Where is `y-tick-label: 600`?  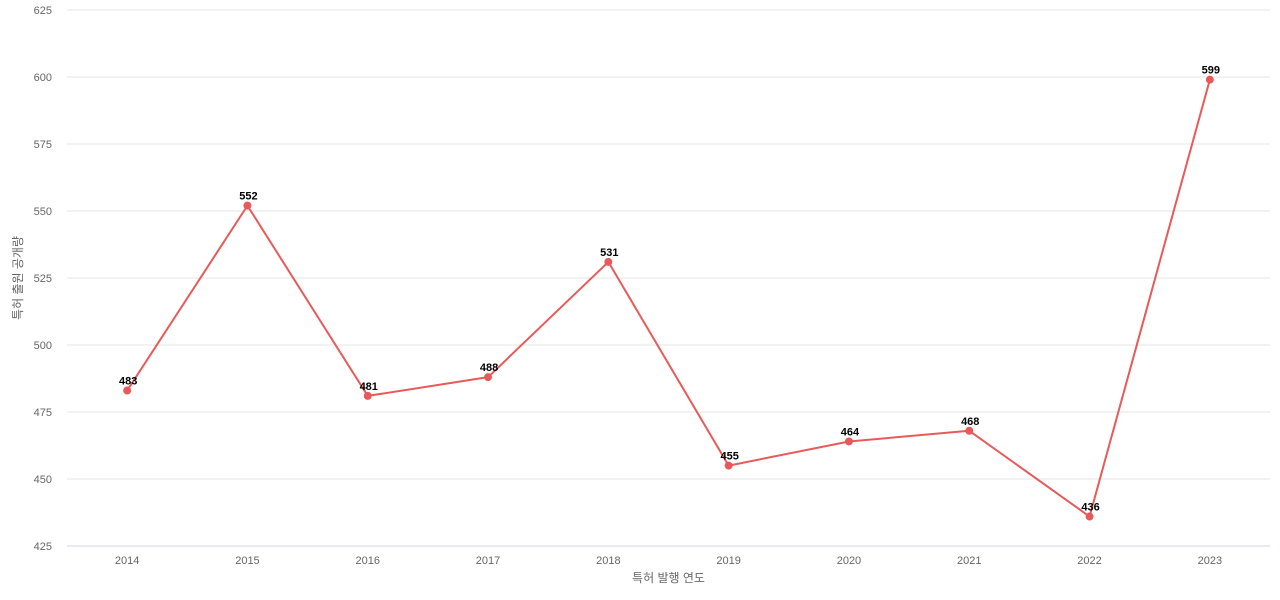
y-tick-label: 600 is located at coordinates (43, 78).